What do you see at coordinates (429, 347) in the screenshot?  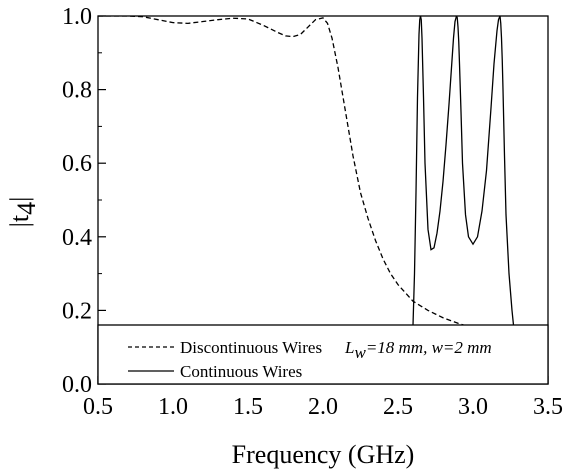 I see `legend-annotation-rest: =18 mm, w=2 mm` at bounding box center [429, 347].